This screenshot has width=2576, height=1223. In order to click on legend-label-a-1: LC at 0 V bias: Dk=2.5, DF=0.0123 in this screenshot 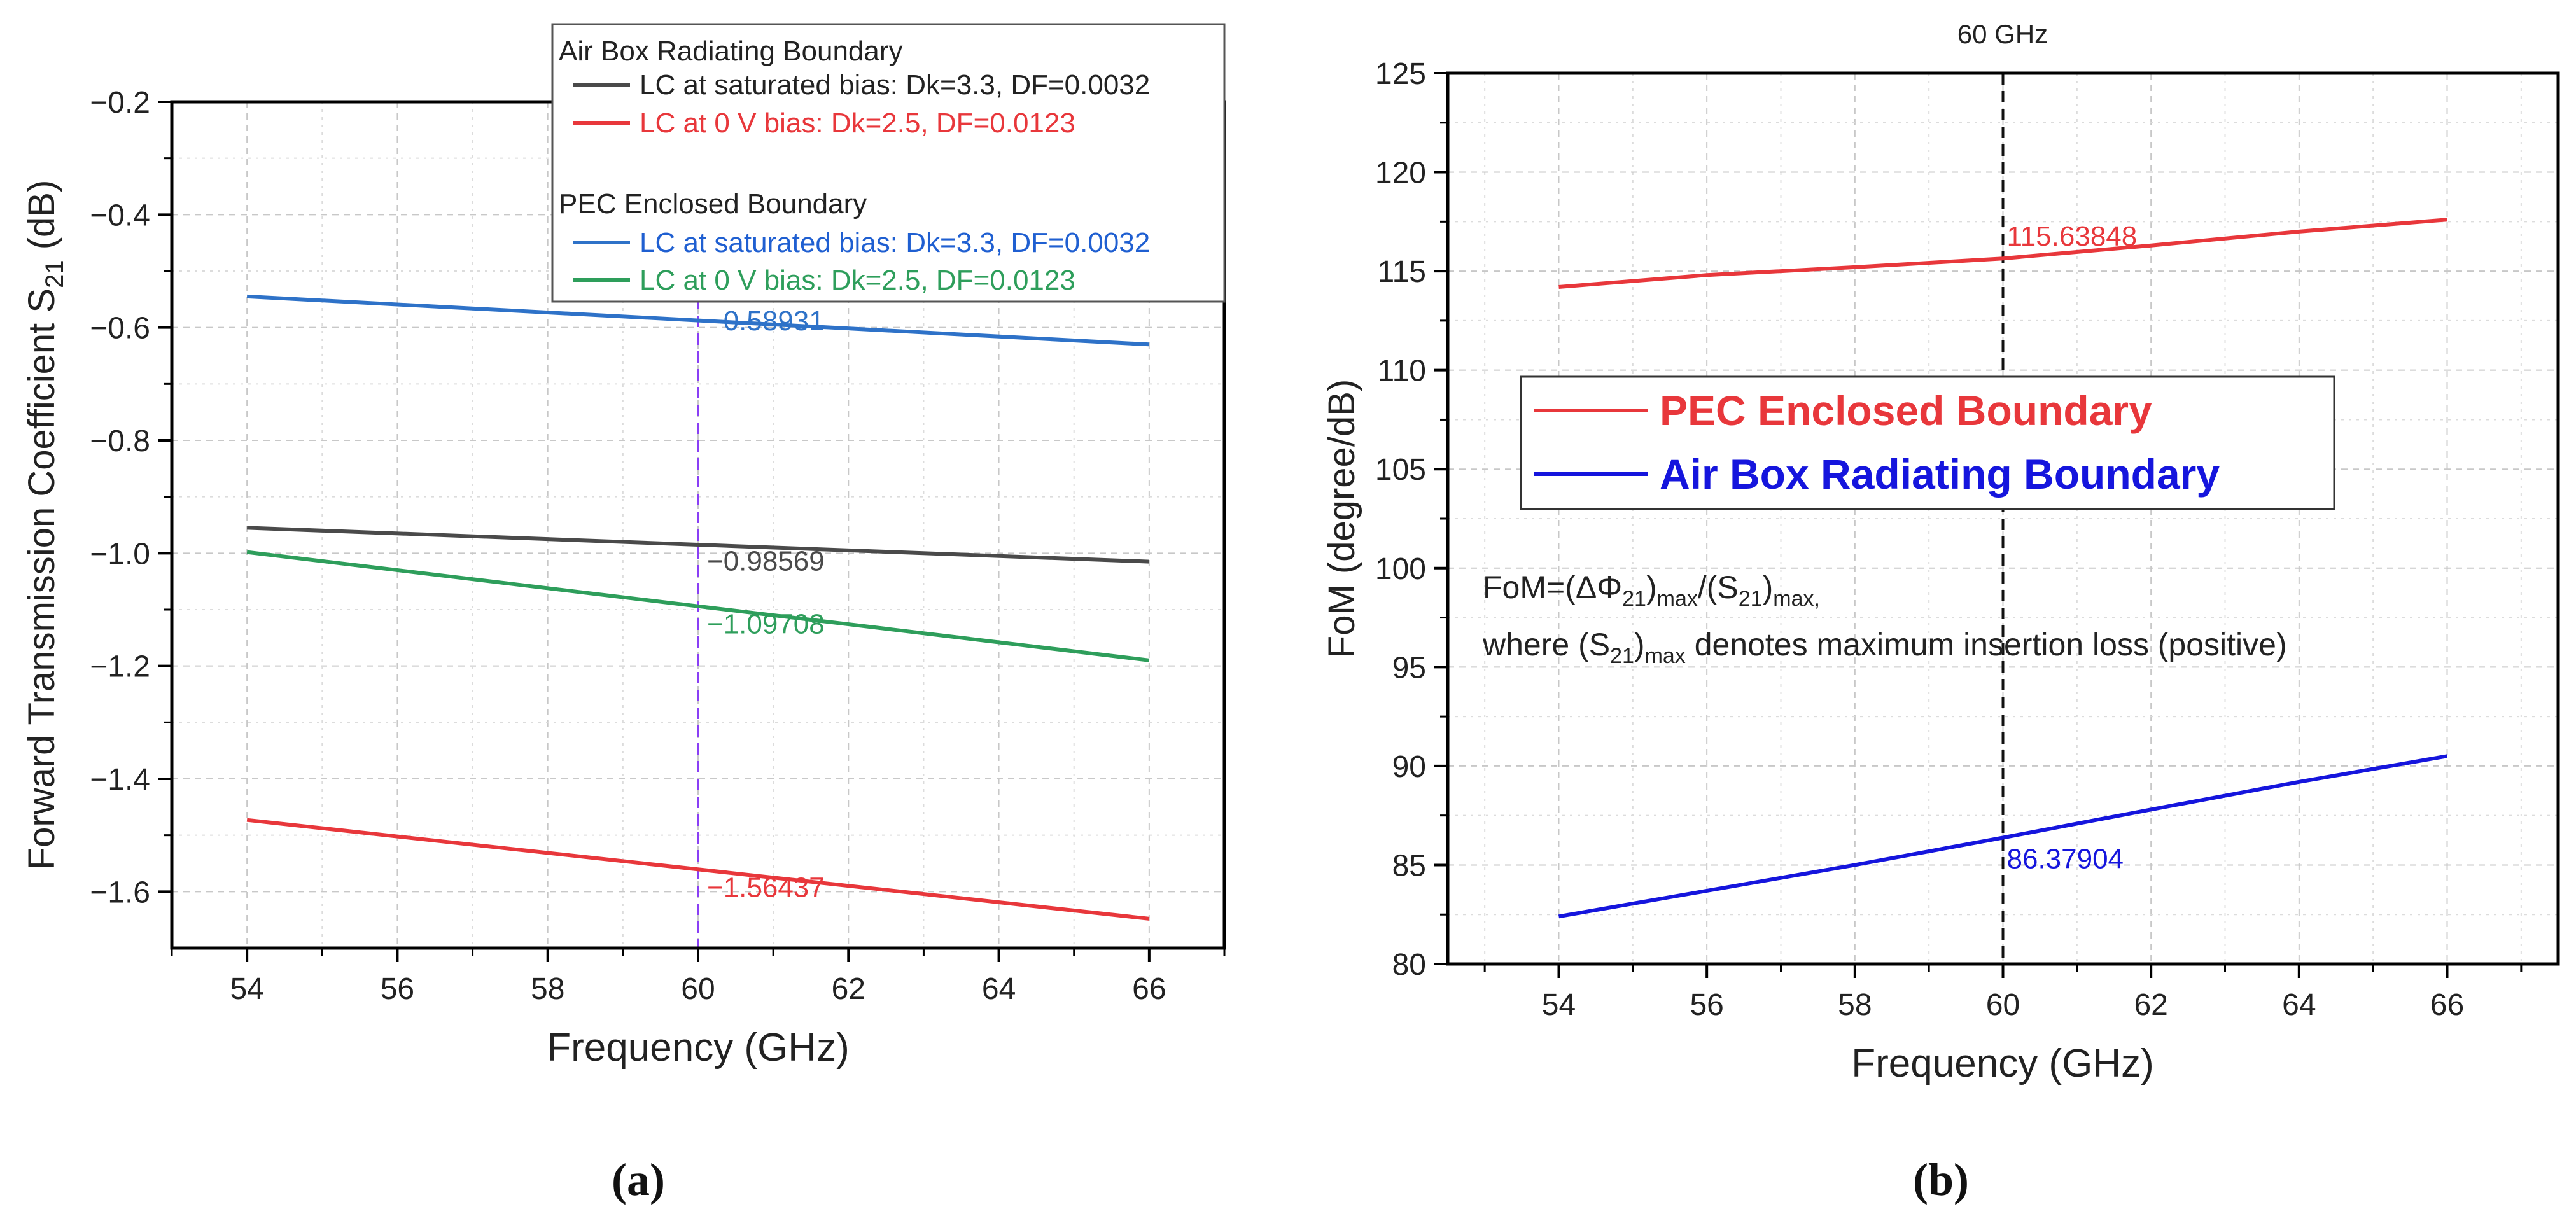, I will do `click(857, 123)`.